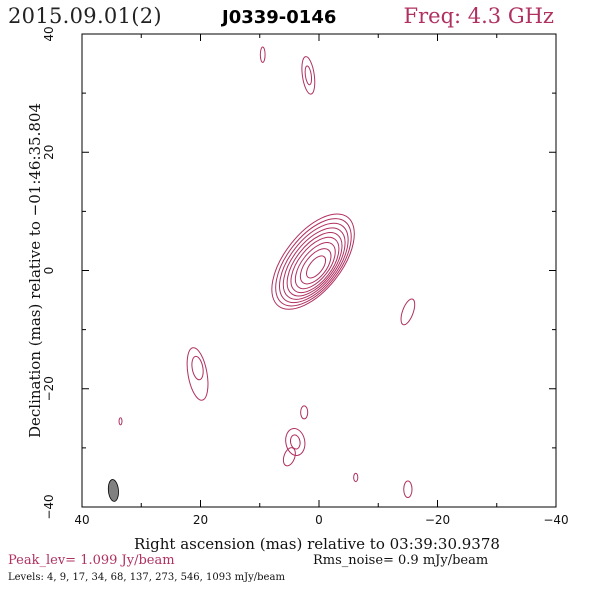 This screenshot has height=590, width=590. Describe the element at coordinates (120, 421) in the screenshot. I see `blob-sw` at that location.